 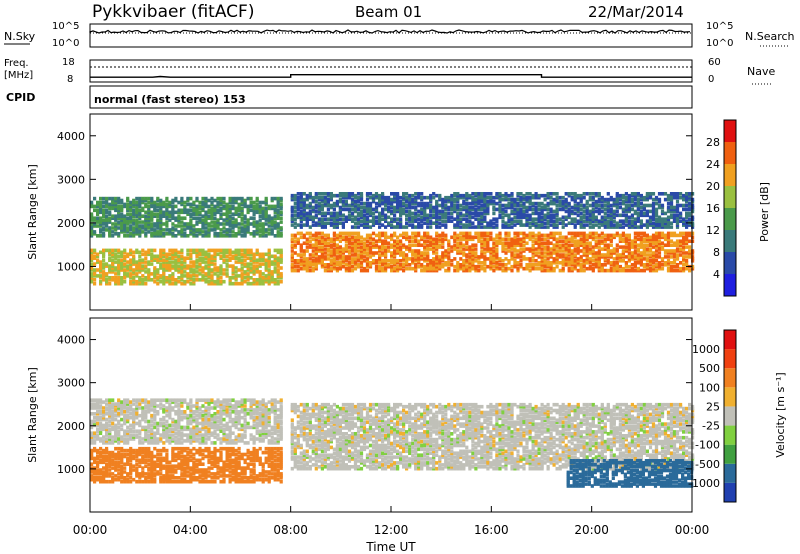 What do you see at coordinates (713, 208) in the screenshot?
I see `power-colorbar-tick-label-3: 16` at bounding box center [713, 208].